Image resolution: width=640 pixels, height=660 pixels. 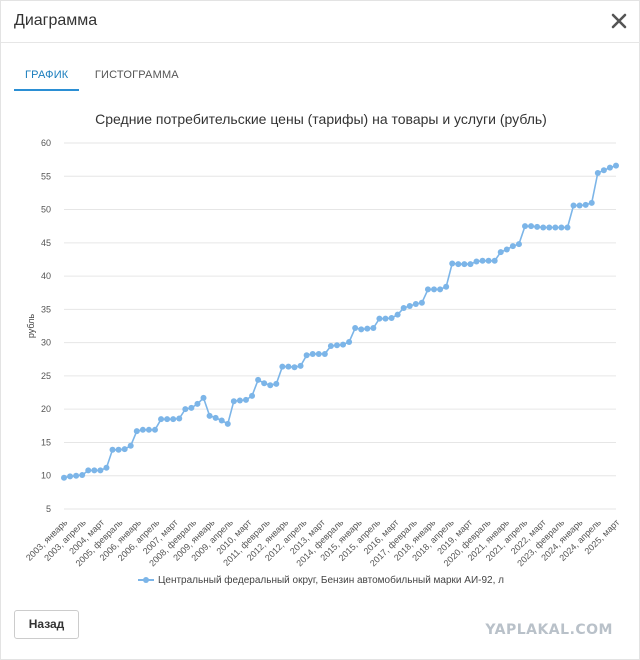 I want to click on back-button: Назад, so click(x=46, y=624).